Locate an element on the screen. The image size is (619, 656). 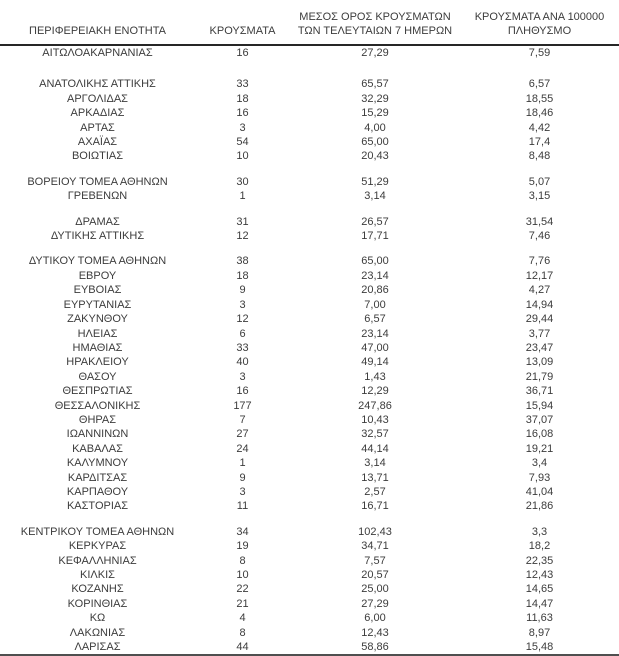
cell-cases: 30 is located at coordinates (242, 181).